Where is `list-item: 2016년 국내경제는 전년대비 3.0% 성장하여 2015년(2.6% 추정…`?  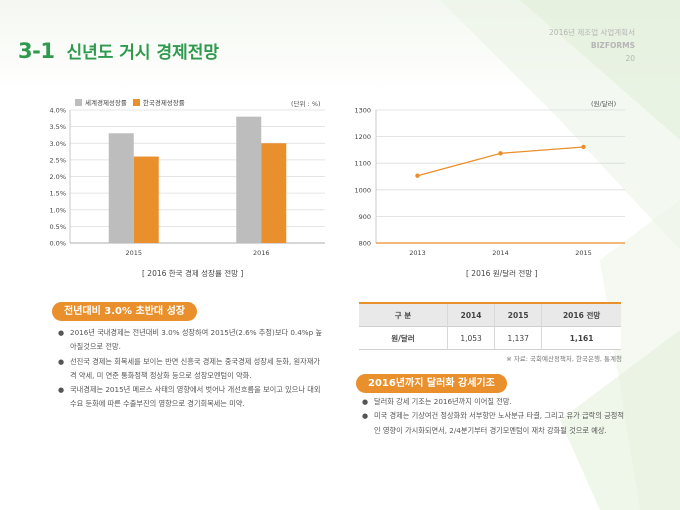 list-item: 2016년 국내경제는 전년대비 3.0% 성장하여 2015년(2.6% 추정… is located at coordinates (190, 340).